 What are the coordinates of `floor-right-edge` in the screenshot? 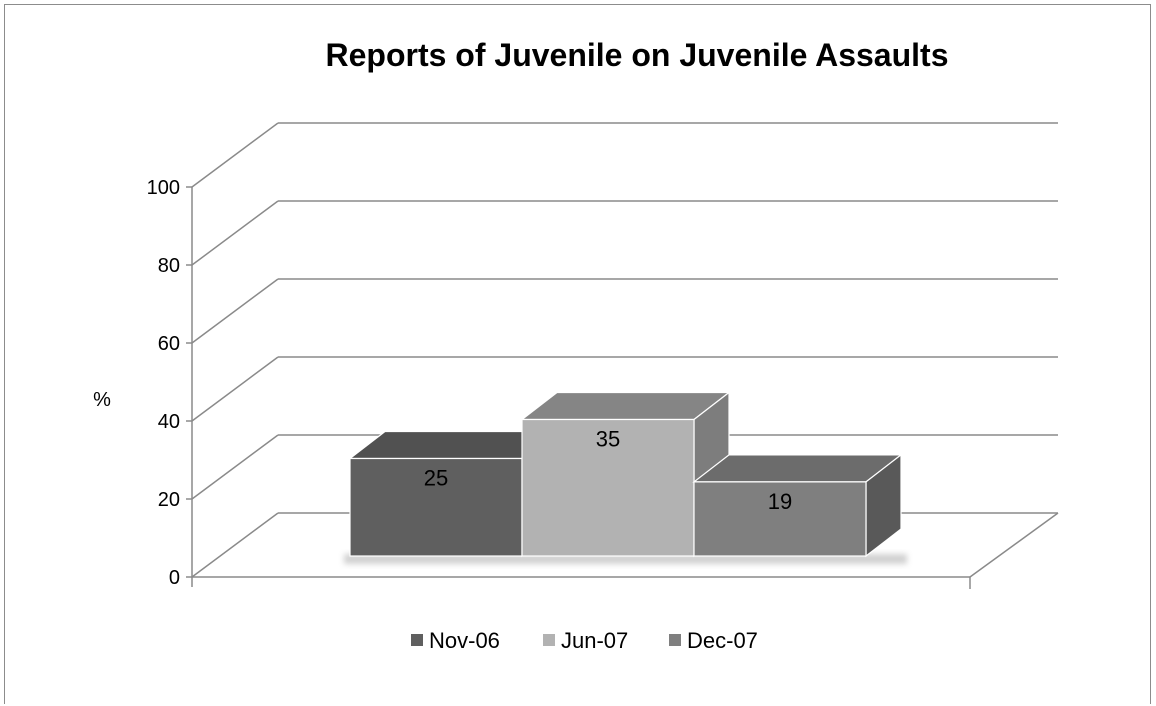 It's located at (1014, 545).